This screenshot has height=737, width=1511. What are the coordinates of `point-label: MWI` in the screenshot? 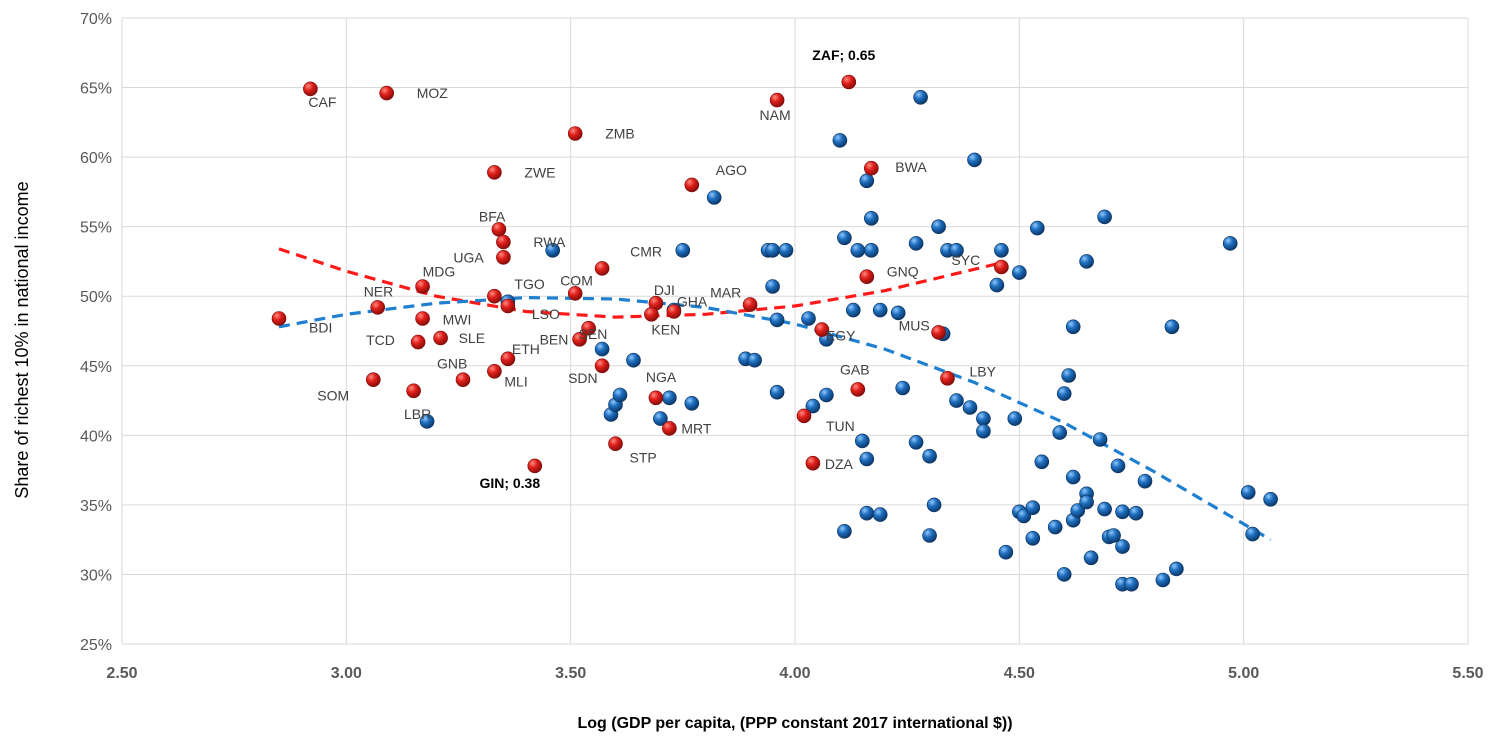 It's located at (457, 320).